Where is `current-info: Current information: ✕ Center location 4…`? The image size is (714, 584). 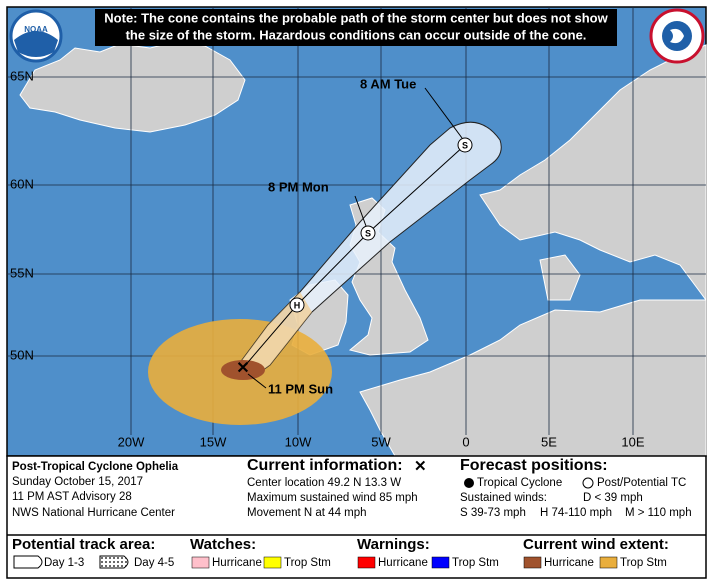
current-info: Current information: ✕ Center location 4… is located at coordinates (337, 488).